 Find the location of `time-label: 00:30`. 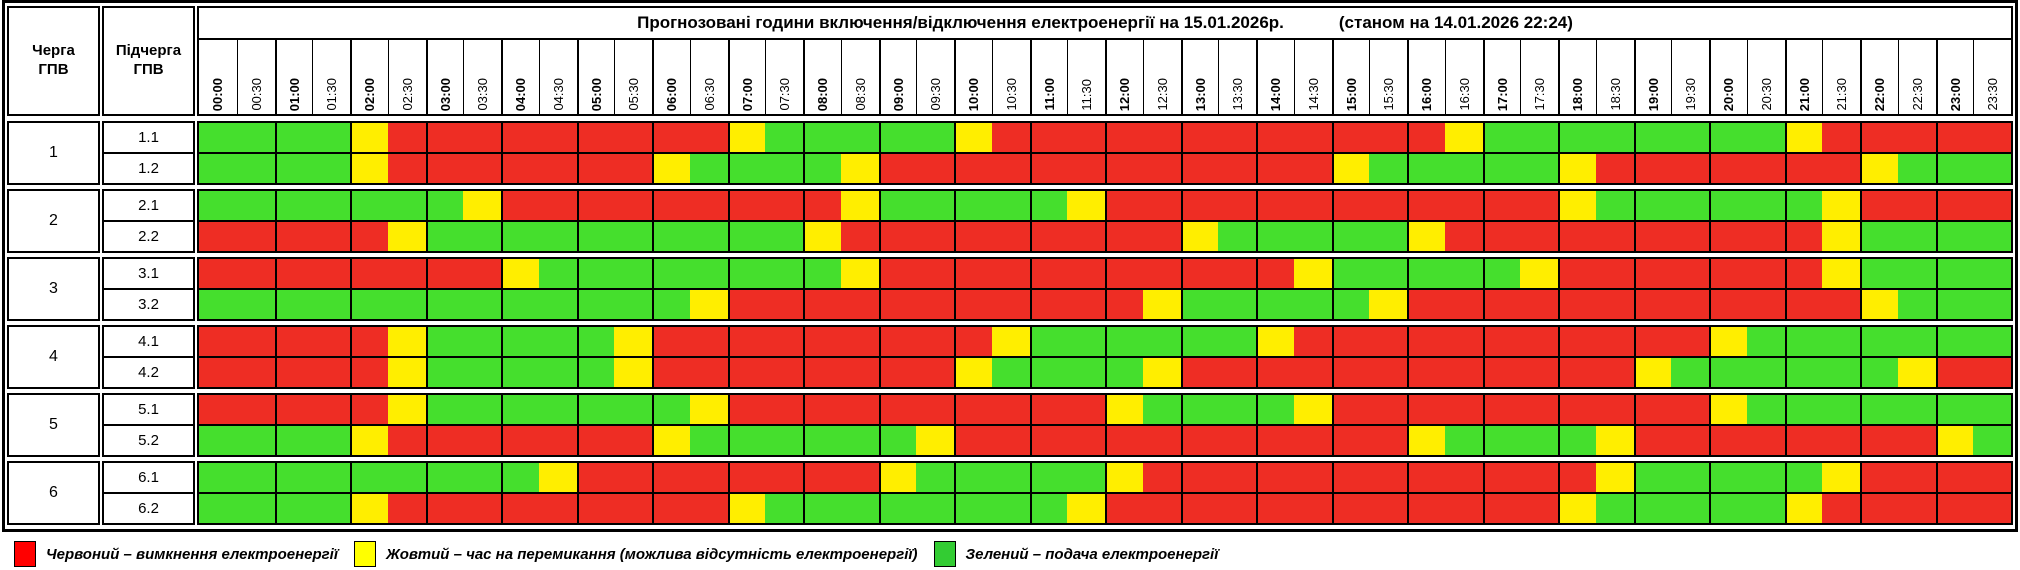

time-label: 00:30 is located at coordinates (256, 94).